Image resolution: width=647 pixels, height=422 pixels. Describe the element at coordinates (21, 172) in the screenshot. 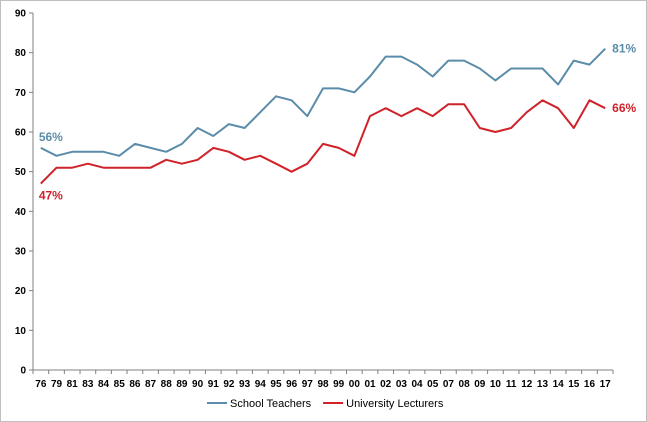

I see `y-tick-label: 50` at that location.